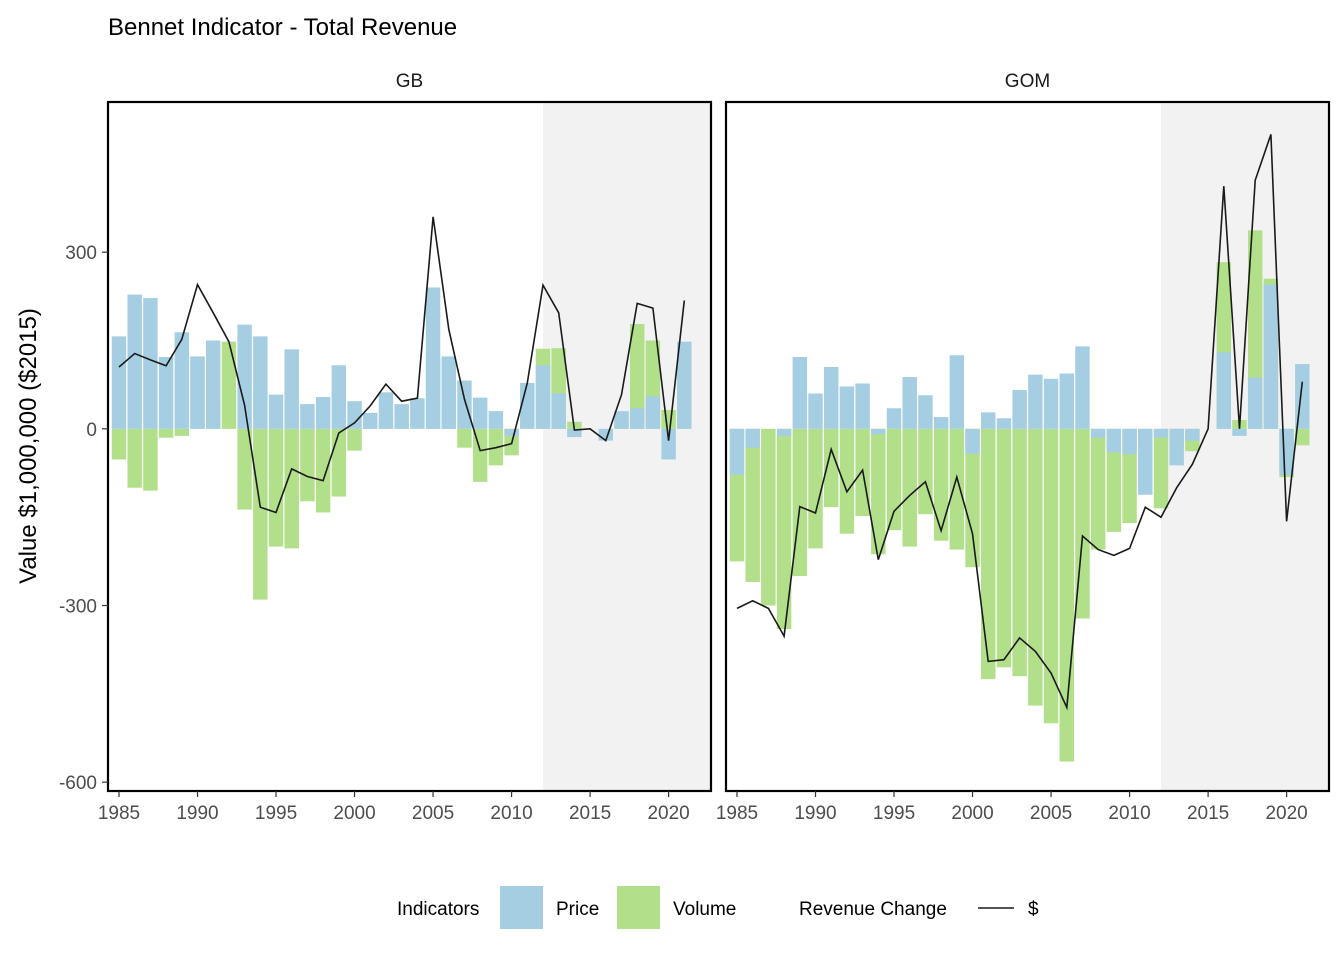 Image resolution: width=1344 pixels, height=960 pixels. What do you see at coordinates (197, 813) in the screenshot?
I see `x-tick-label: 1990` at bounding box center [197, 813].